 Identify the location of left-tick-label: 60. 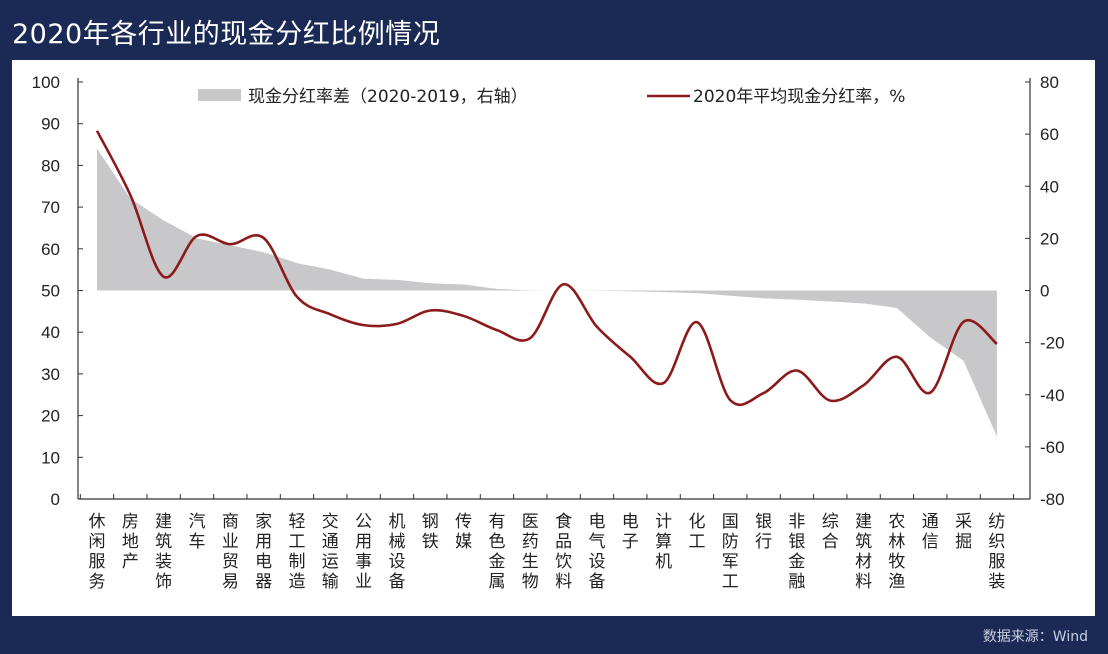
(50, 249).